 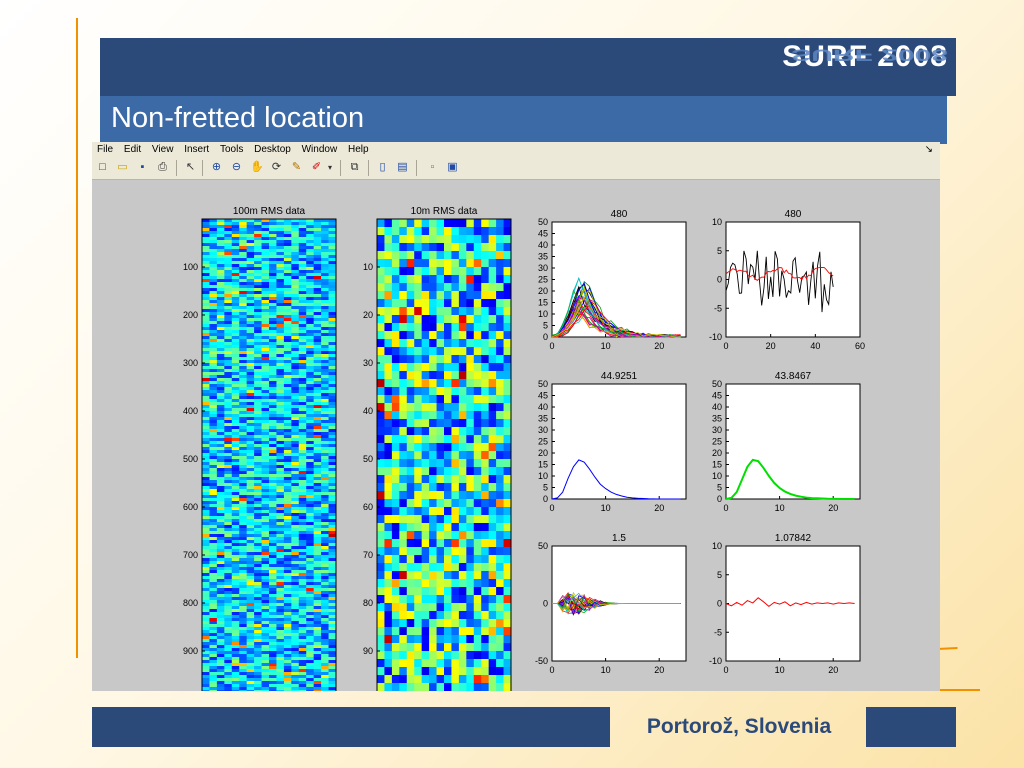 What do you see at coordinates (358, 149) in the screenshot?
I see `menu-help: Help` at bounding box center [358, 149].